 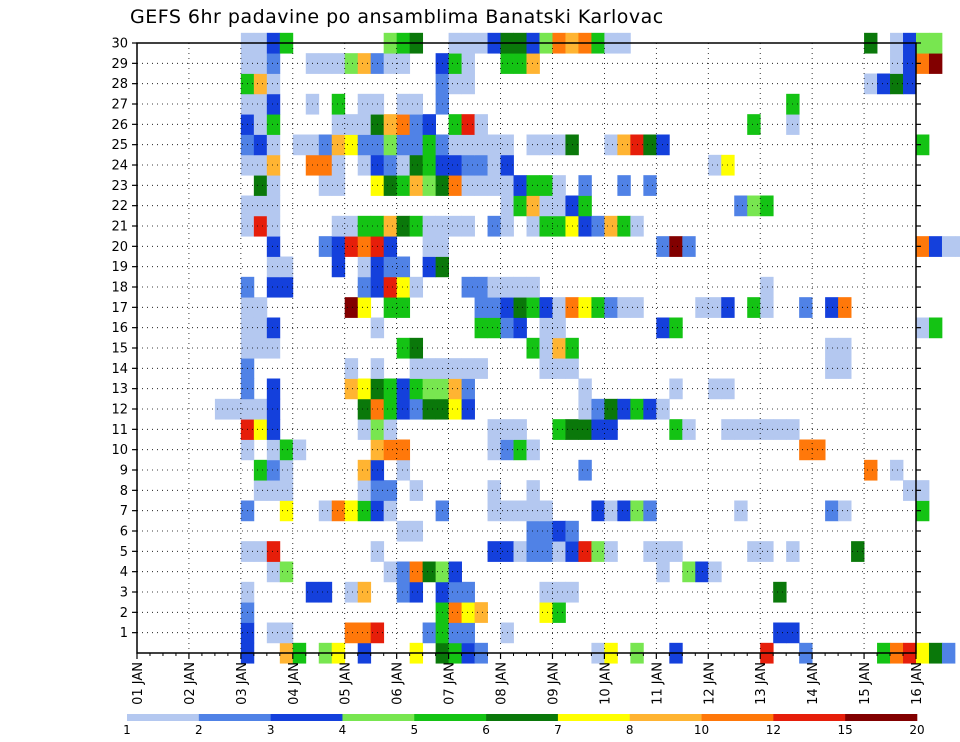 What do you see at coordinates (119, 308) in the screenshot?
I see `y-tick-label: 17` at bounding box center [119, 308].